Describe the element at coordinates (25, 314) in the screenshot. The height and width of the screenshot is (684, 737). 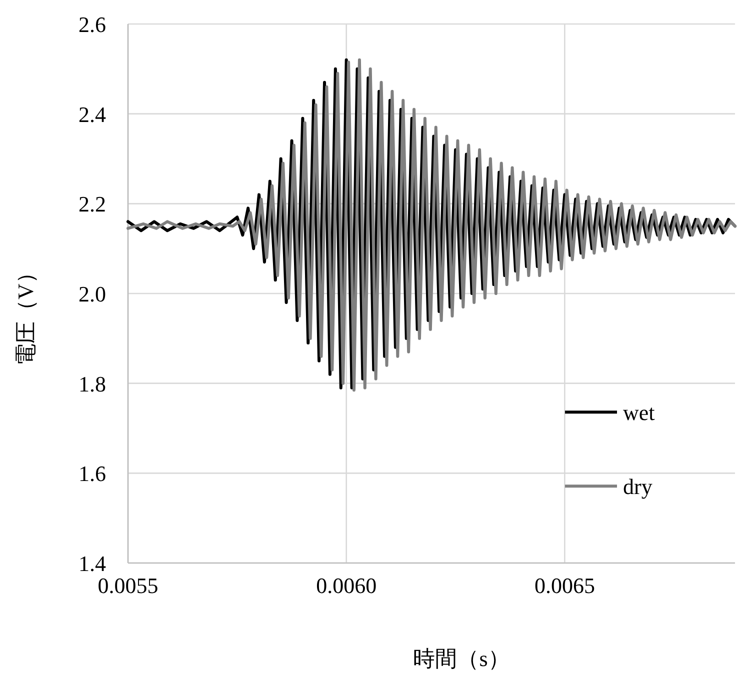
I see `y-axis-title: 電圧（V）` at that location.